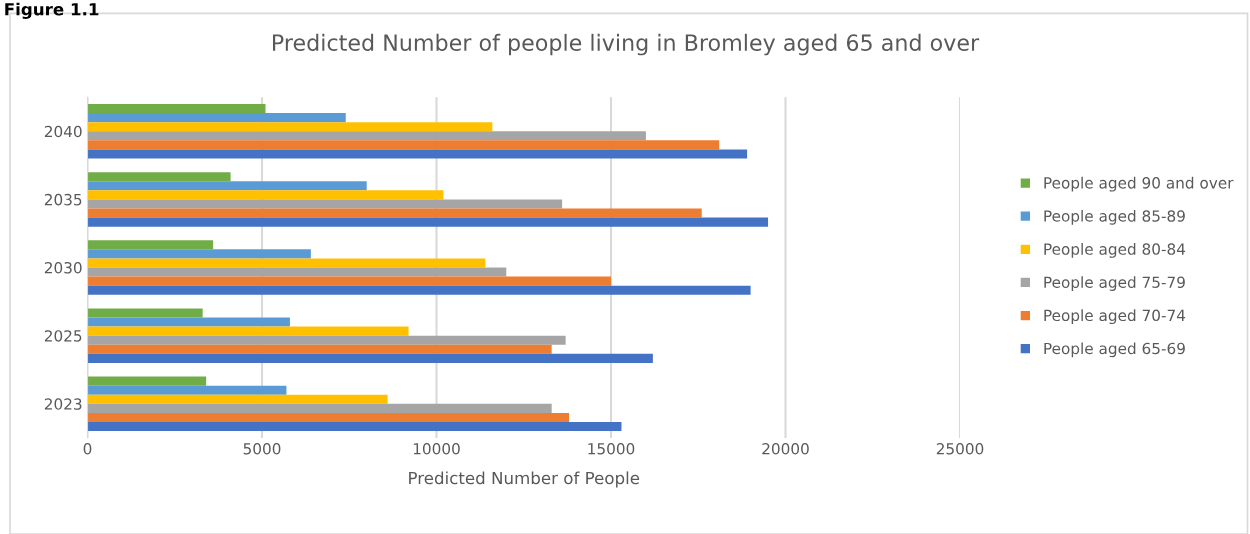 This screenshot has width=1250, height=534. What do you see at coordinates (1114, 283) in the screenshot?
I see `legend-label: People aged 75-79` at bounding box center [1114, 283].